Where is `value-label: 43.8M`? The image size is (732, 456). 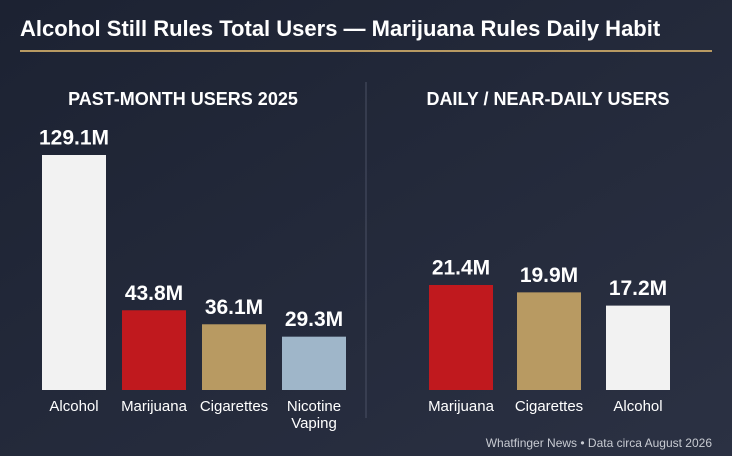 value-label: 43.8M is located at coordinates (154, 293).